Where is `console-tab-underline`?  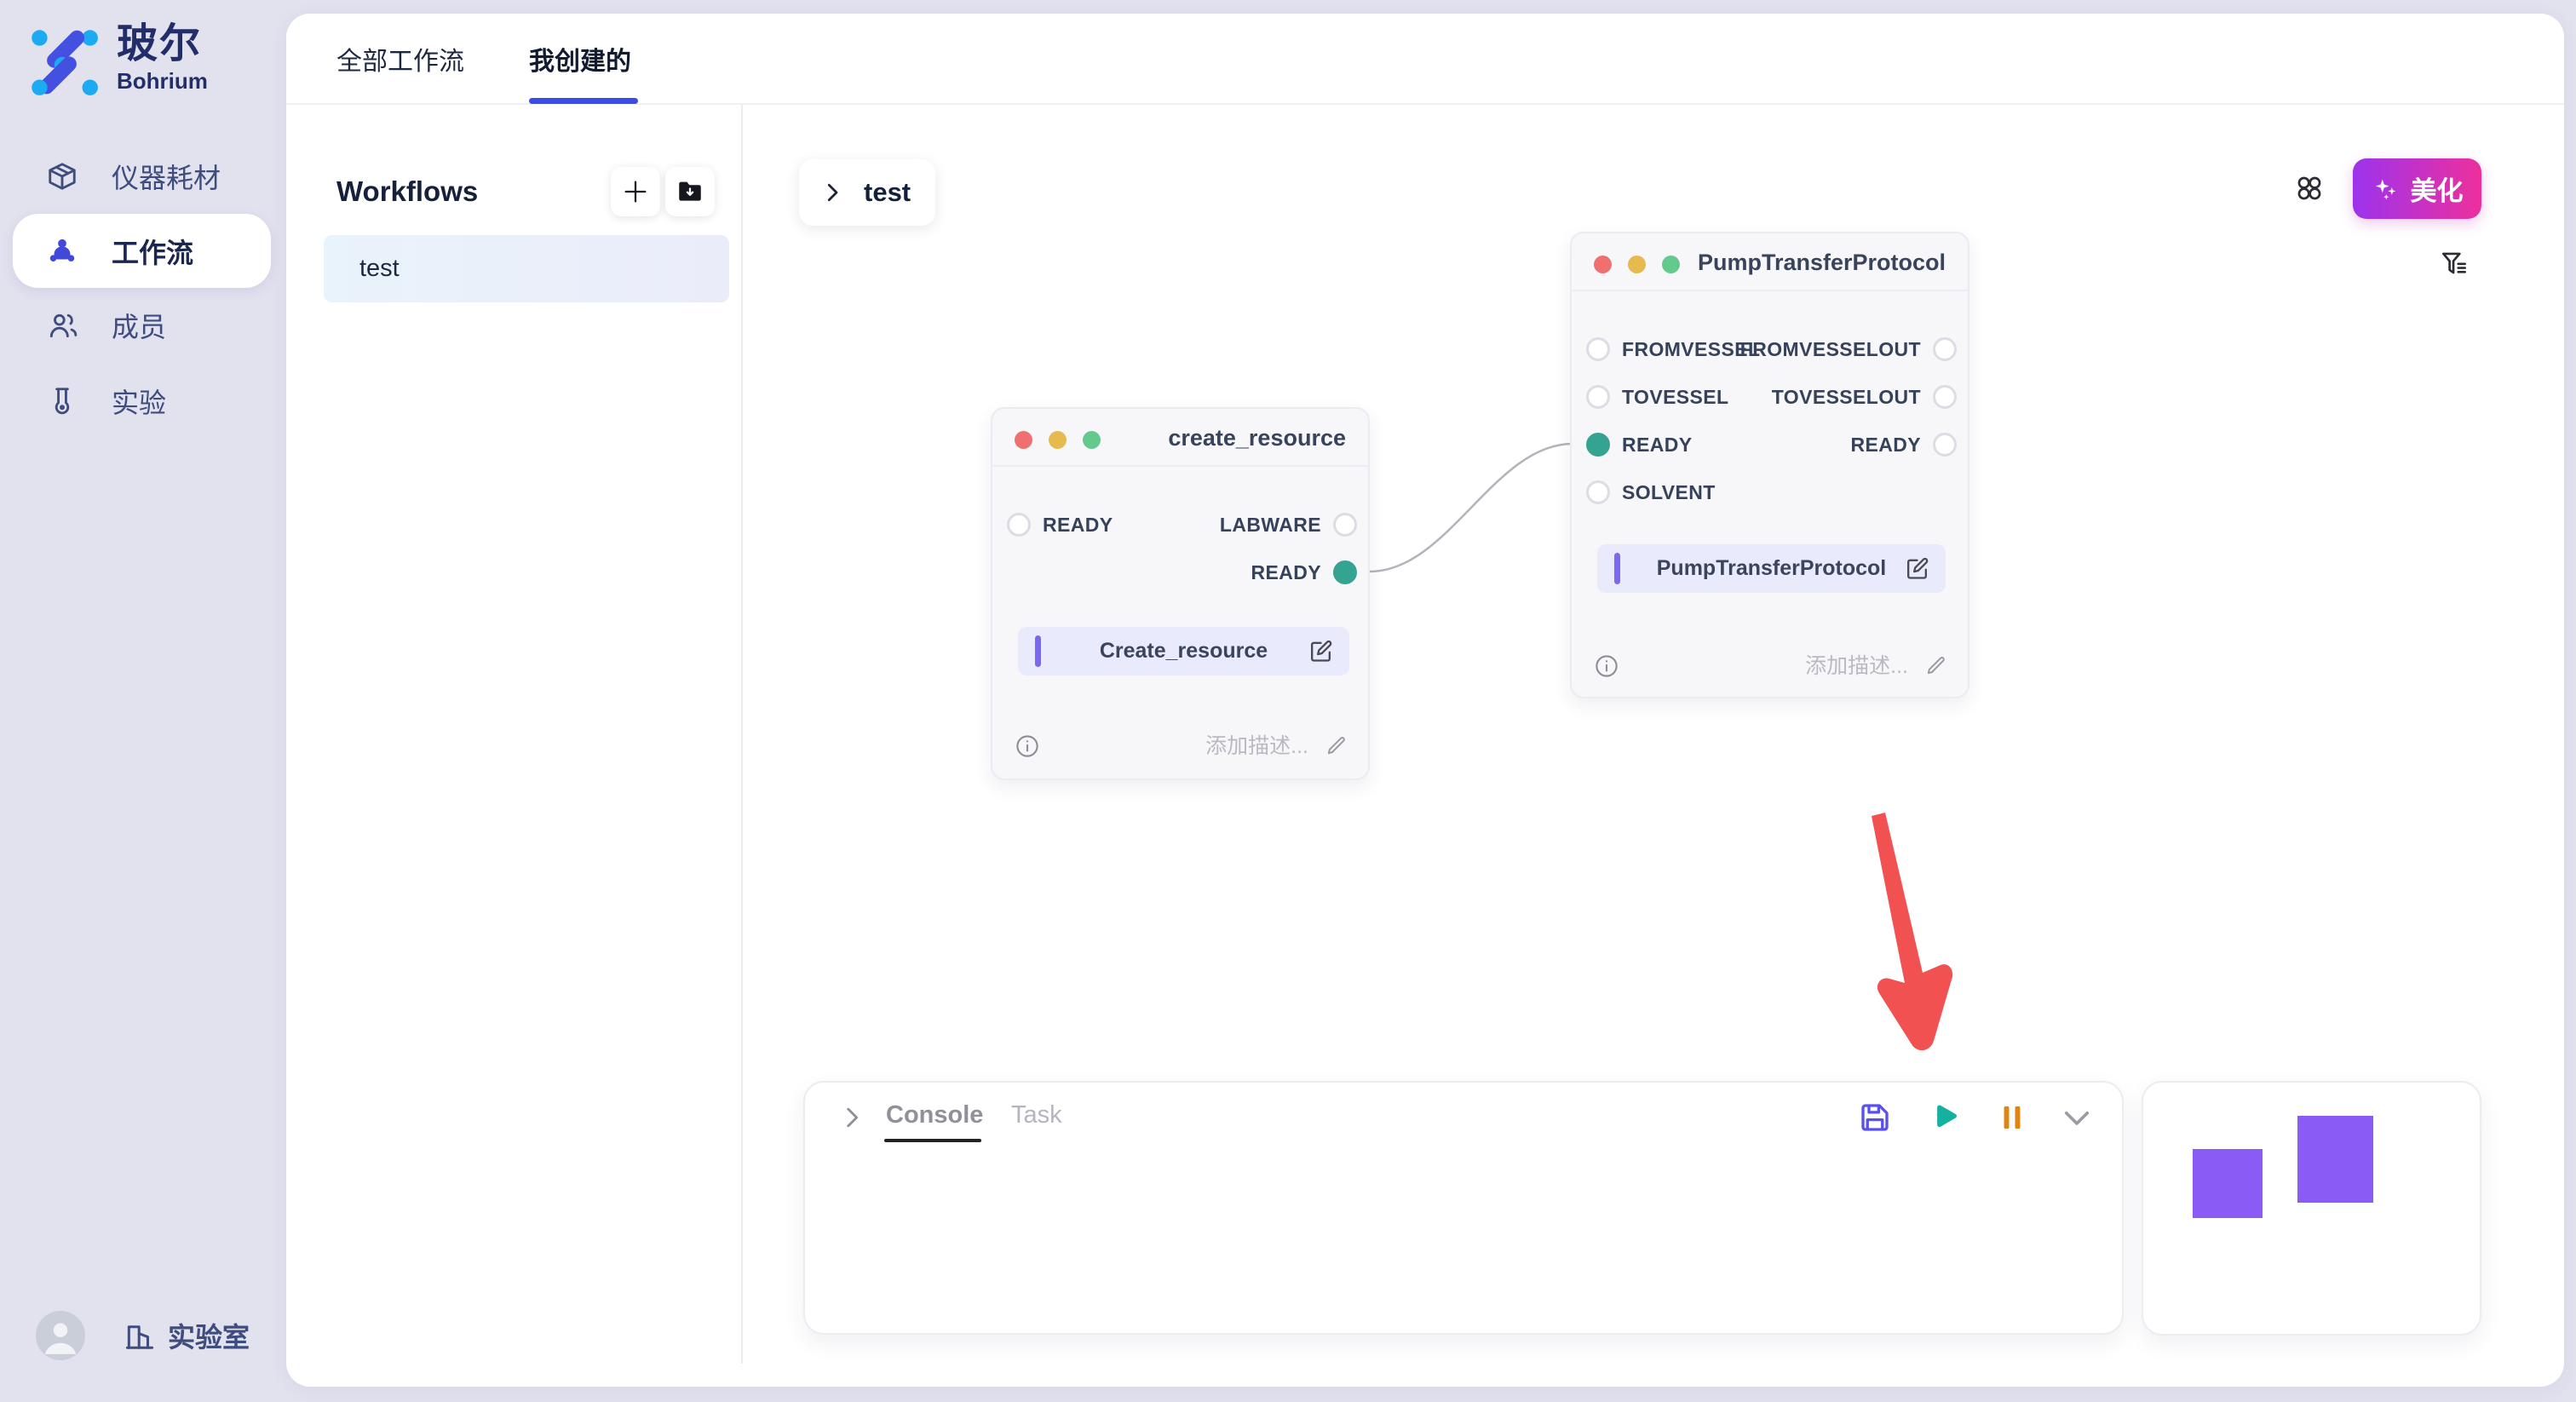
console-tab-underline is located at coordinates (932, 1140).